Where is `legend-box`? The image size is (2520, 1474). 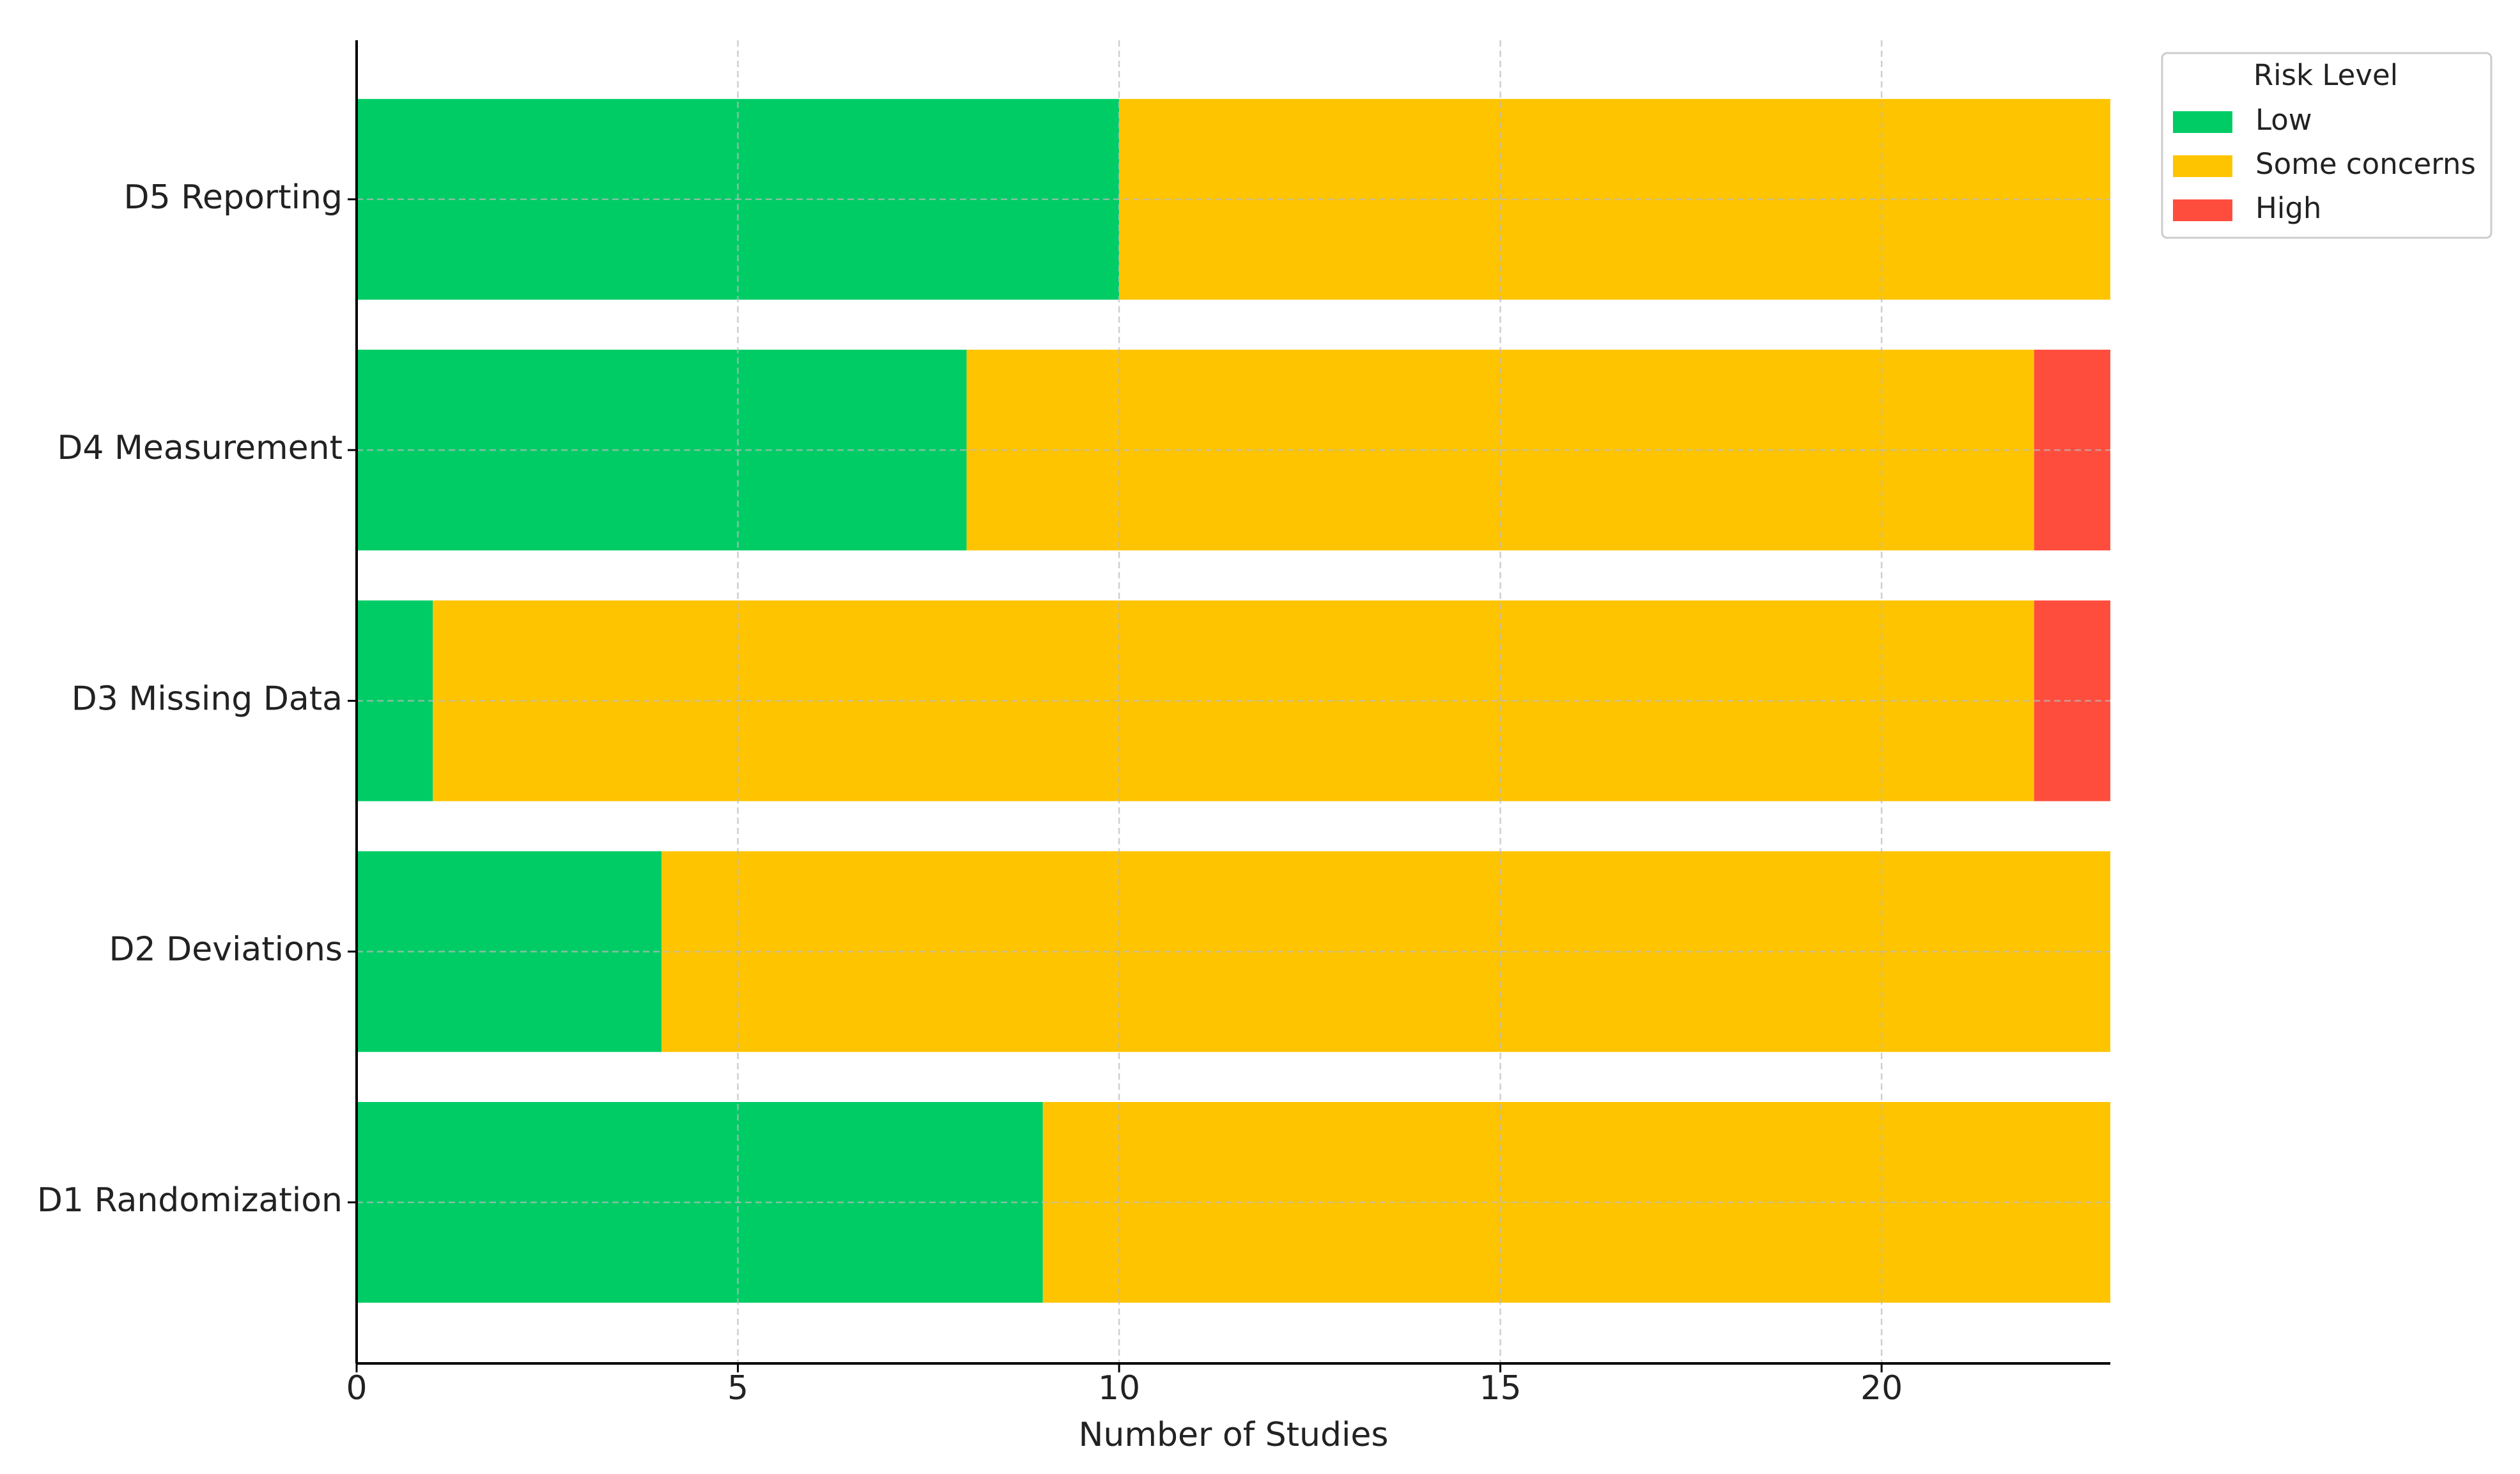 legend-box is located at coordinates (2327, 146).